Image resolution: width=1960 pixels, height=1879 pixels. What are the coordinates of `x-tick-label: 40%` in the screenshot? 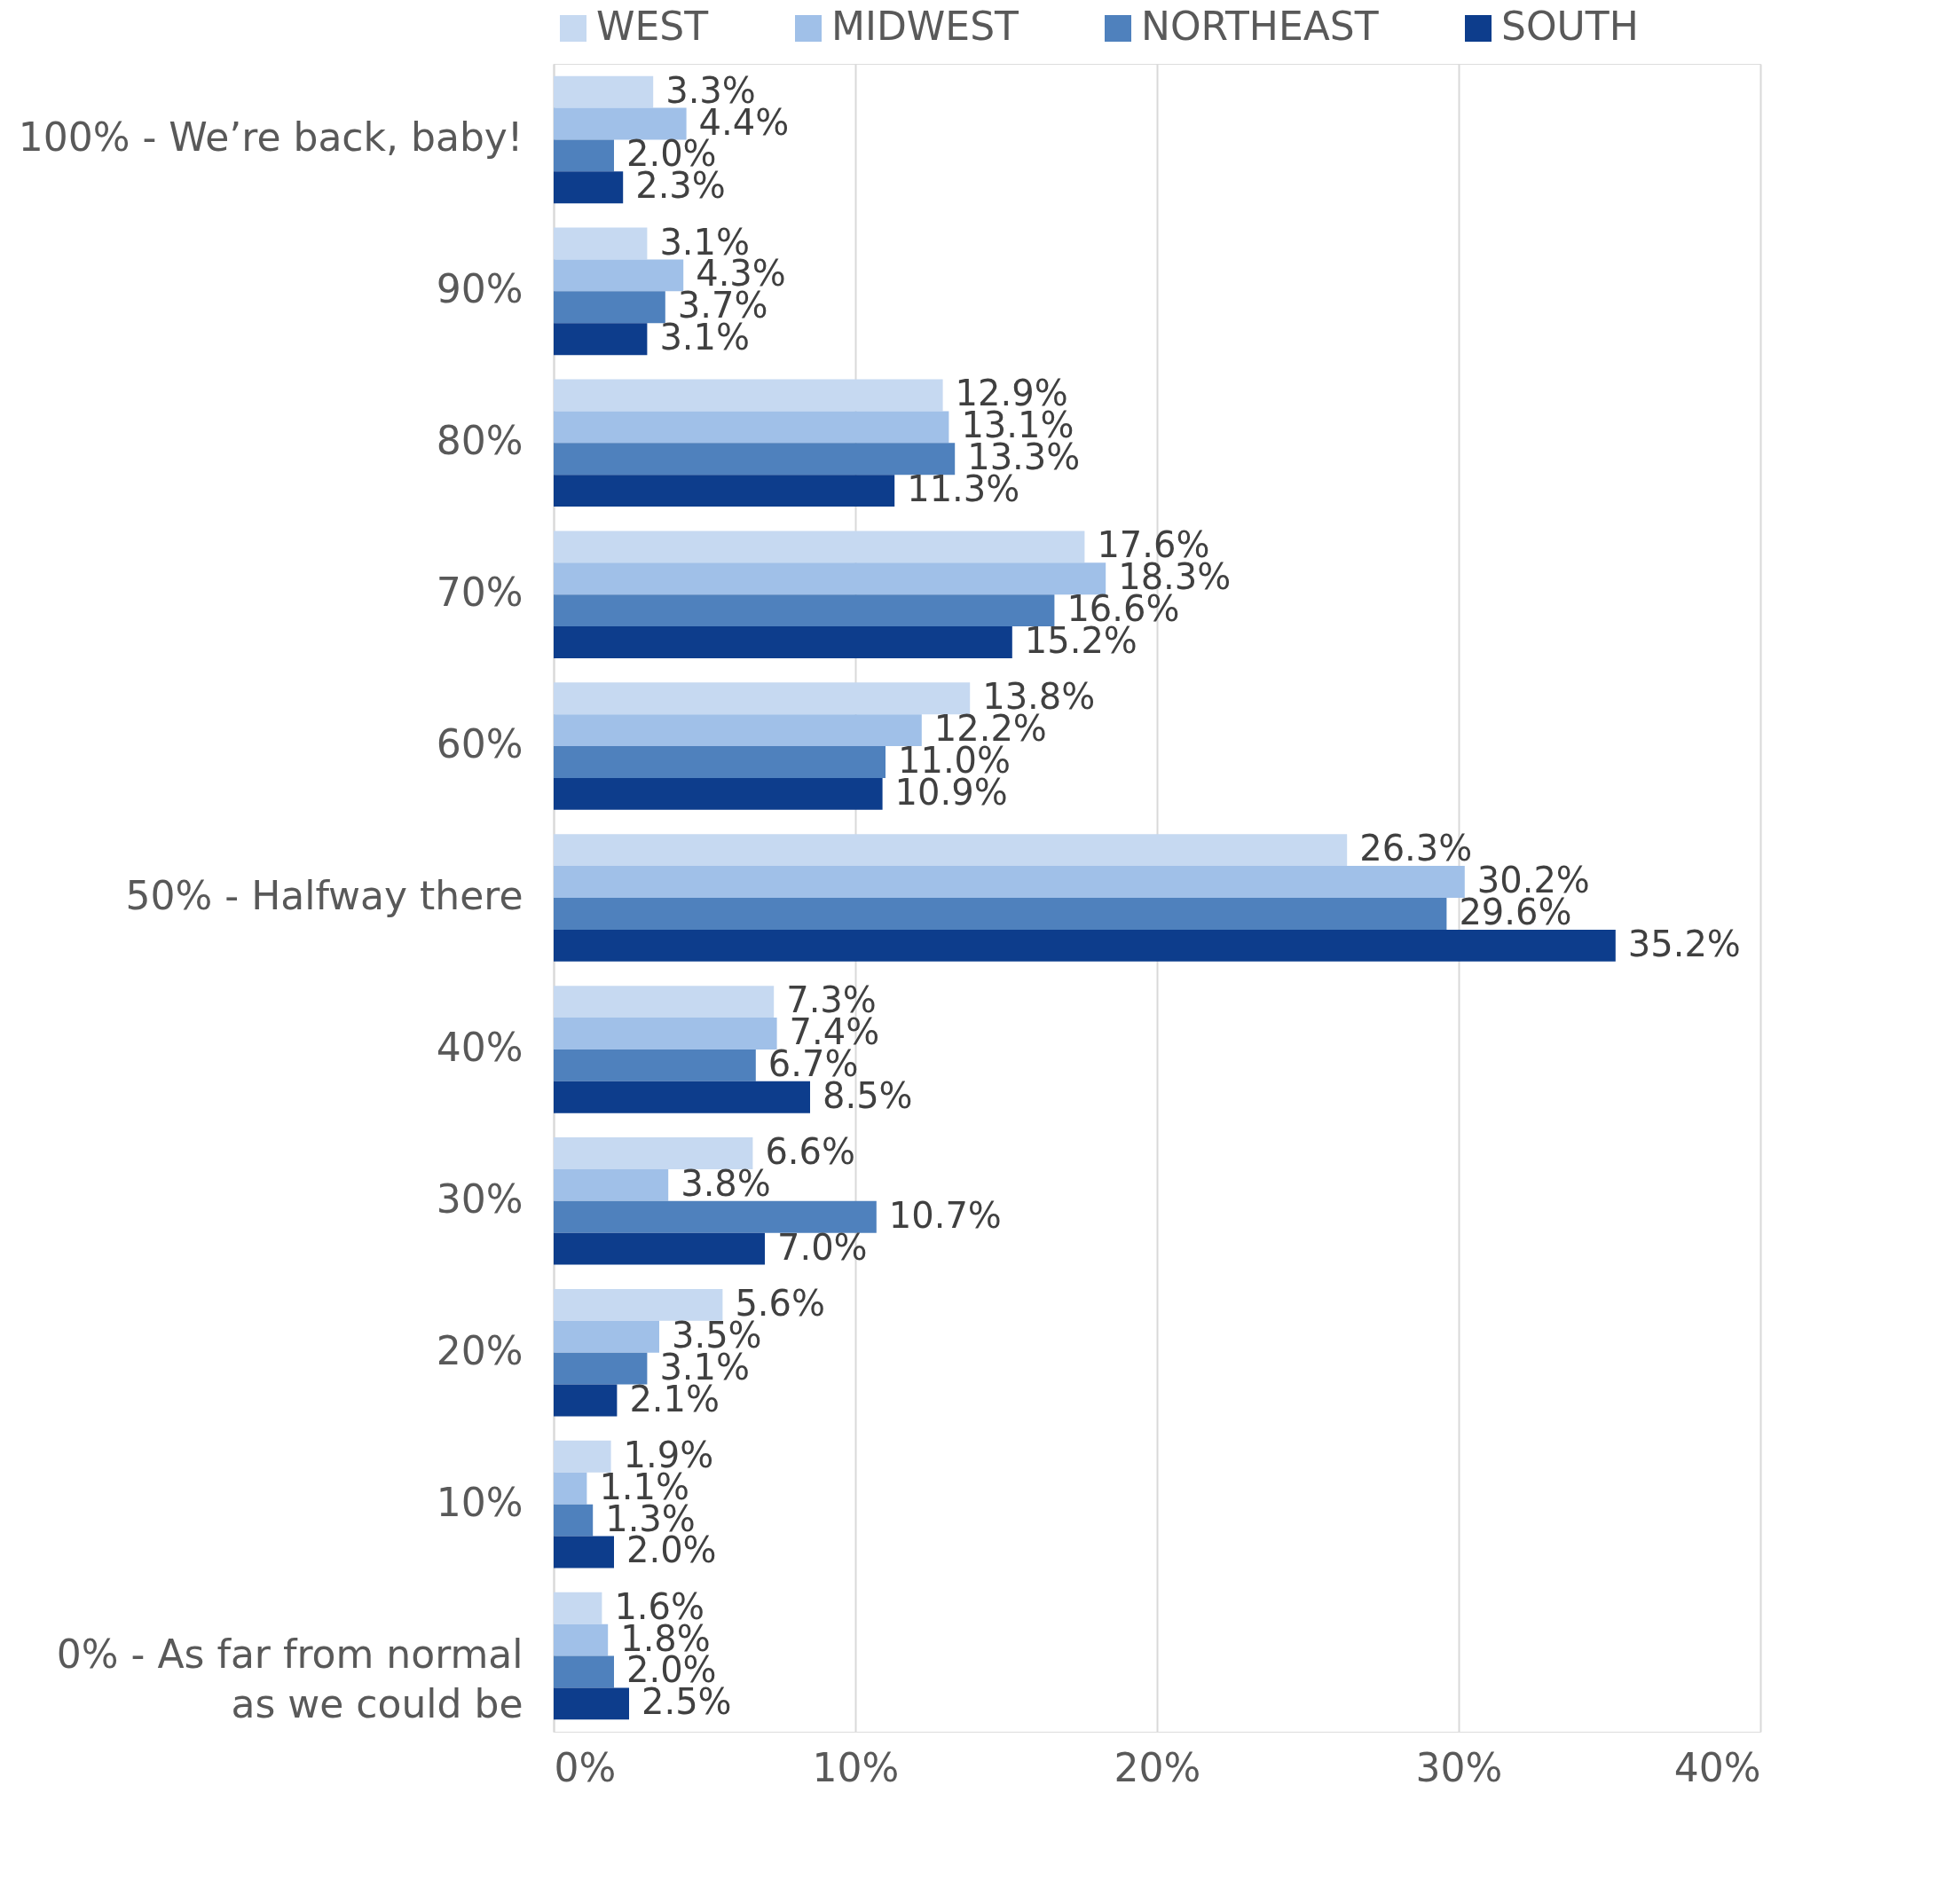 It's located at (1717, 1767).